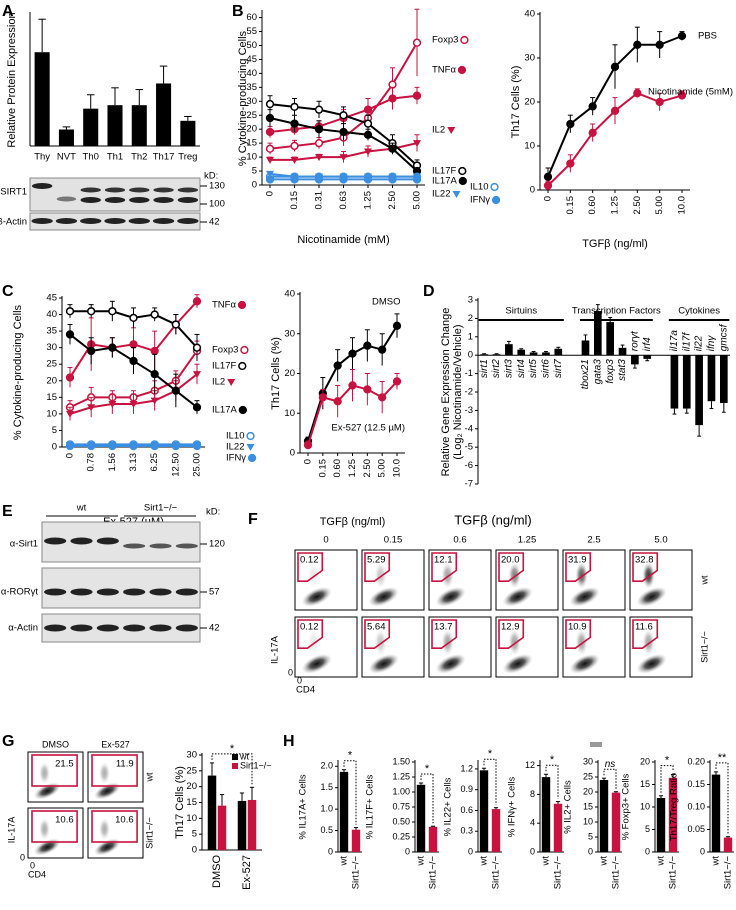  Describe the element at coordinates (696, 829) in the screenshot. I see `y-tick-label: 0.05` at that location.